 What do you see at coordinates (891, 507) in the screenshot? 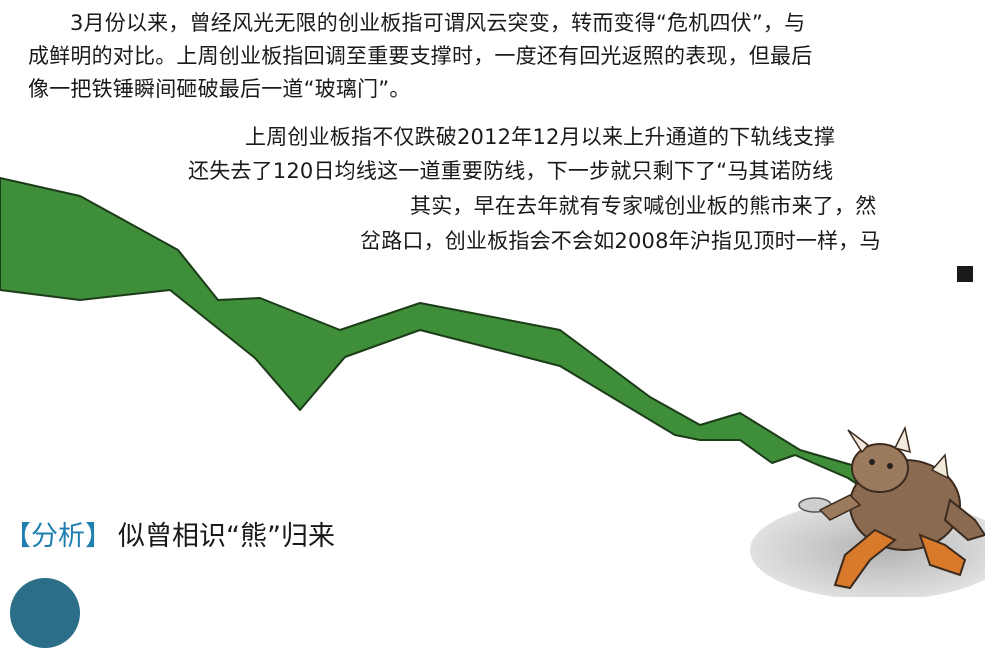
I see `falling-bull-illustration` at bounding box center [891, 507].